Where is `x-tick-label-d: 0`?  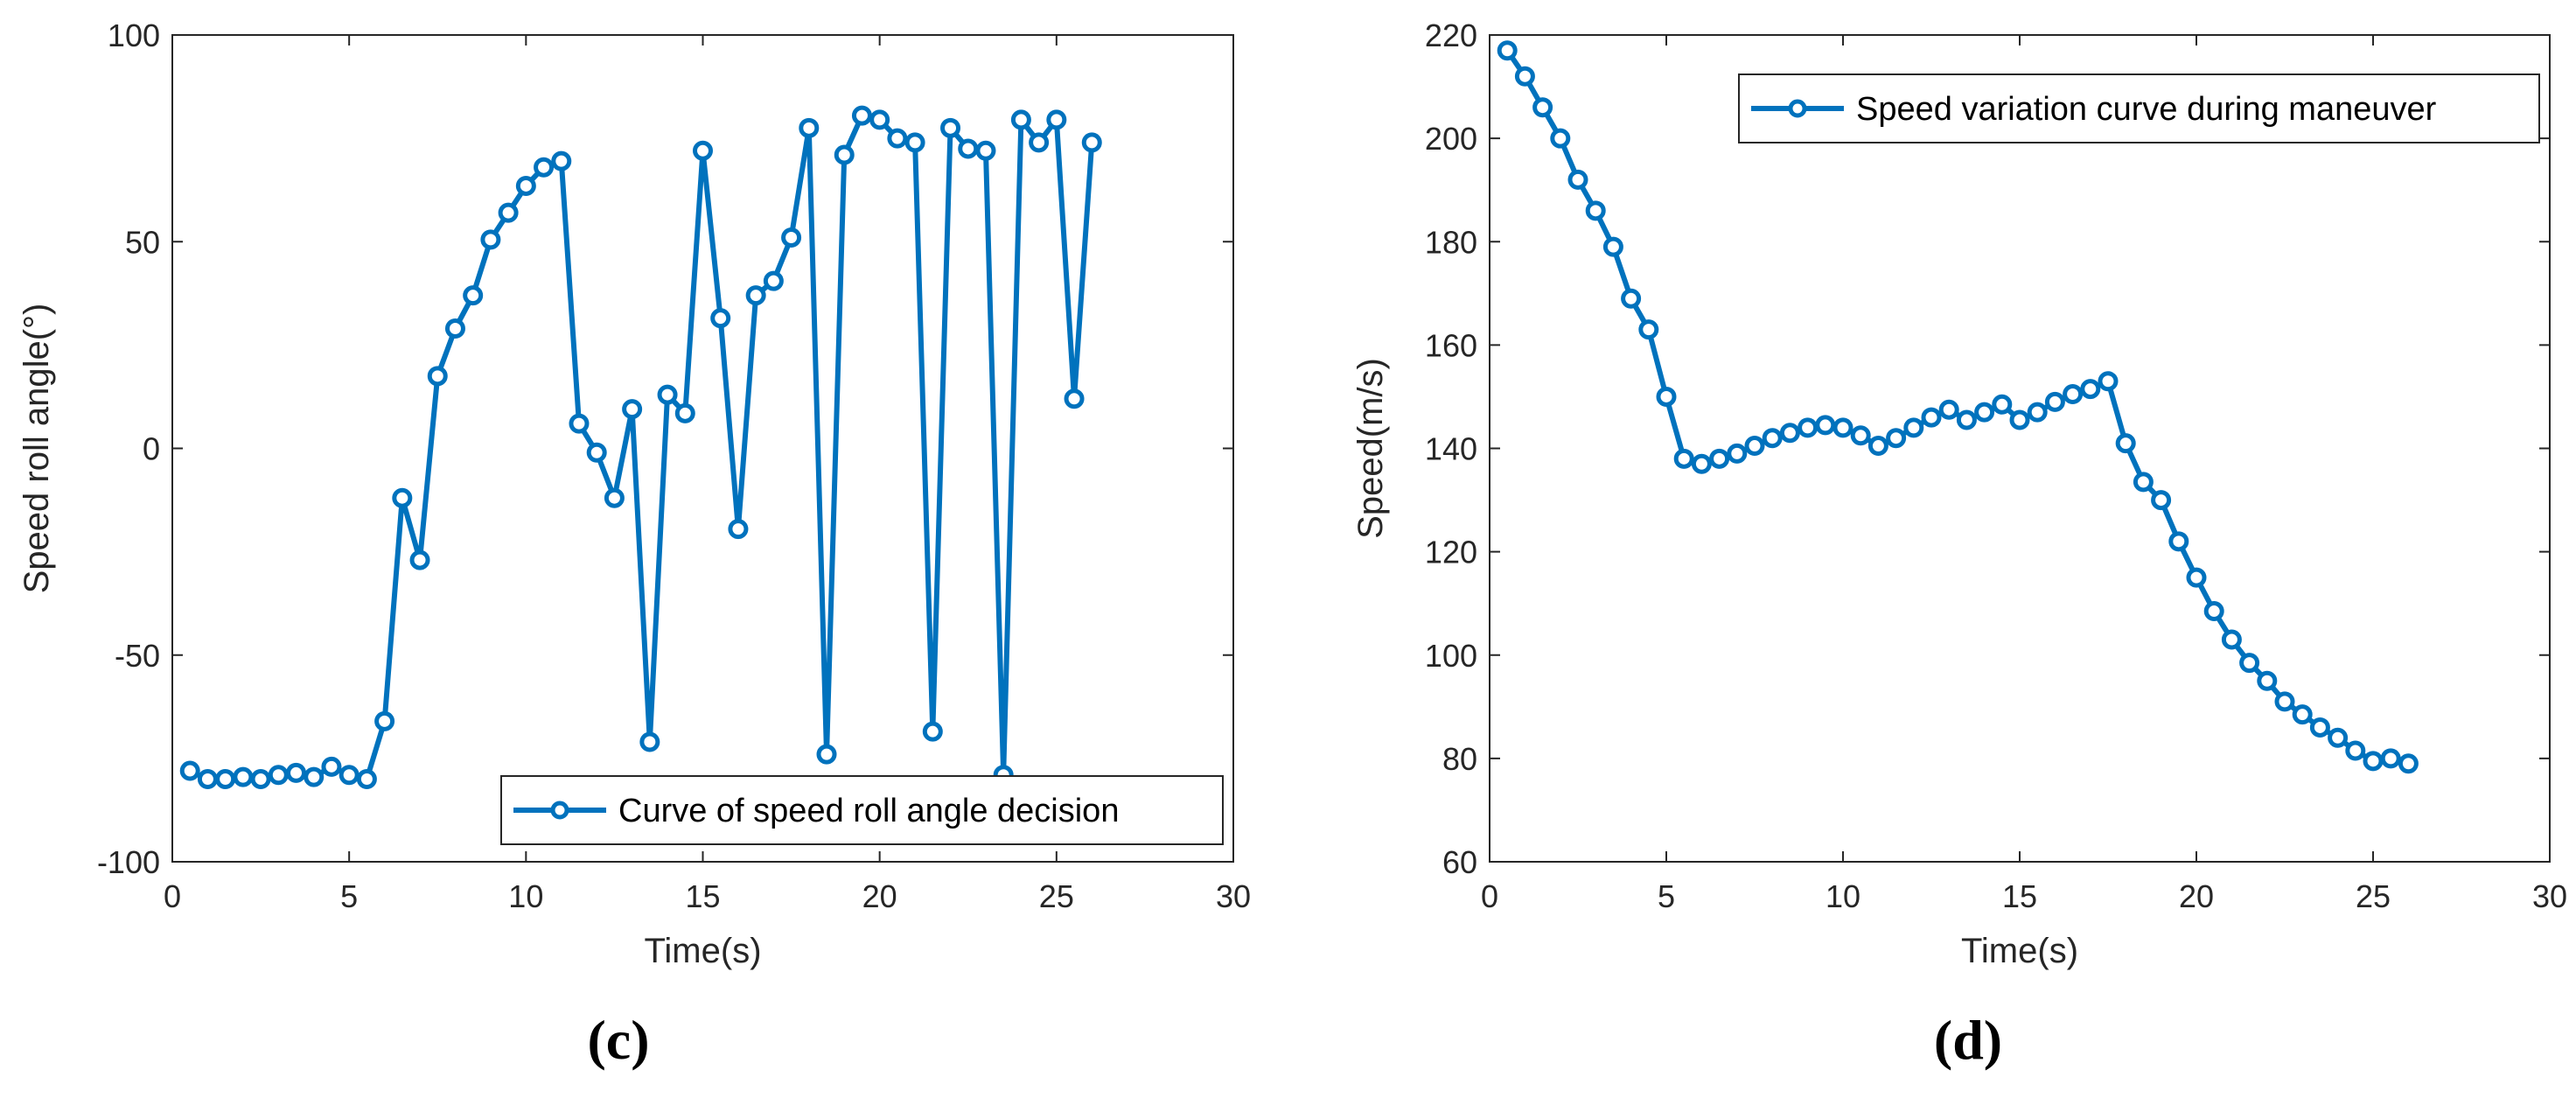 x-tick-label-d: 0 is located at coordinates (1489, 896).